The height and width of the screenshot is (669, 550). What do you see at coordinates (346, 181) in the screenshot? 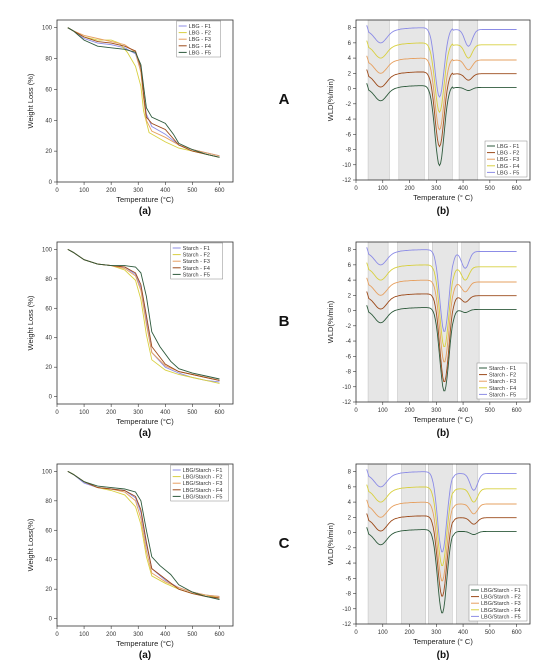
I see `y-tick-label: -12` at bounding box center [346, 181].